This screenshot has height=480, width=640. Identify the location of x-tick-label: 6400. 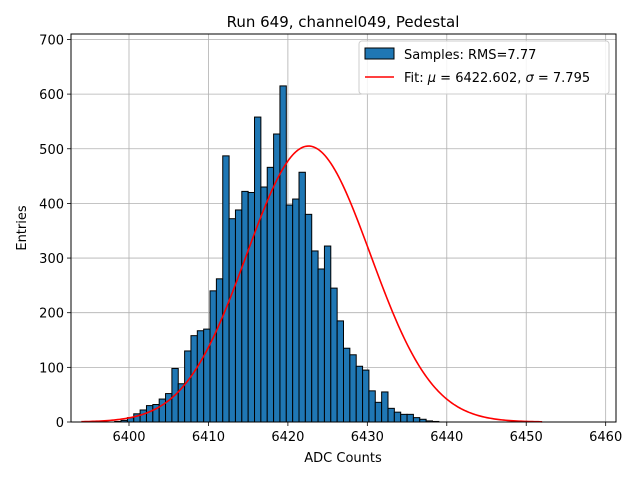
(128, 437).